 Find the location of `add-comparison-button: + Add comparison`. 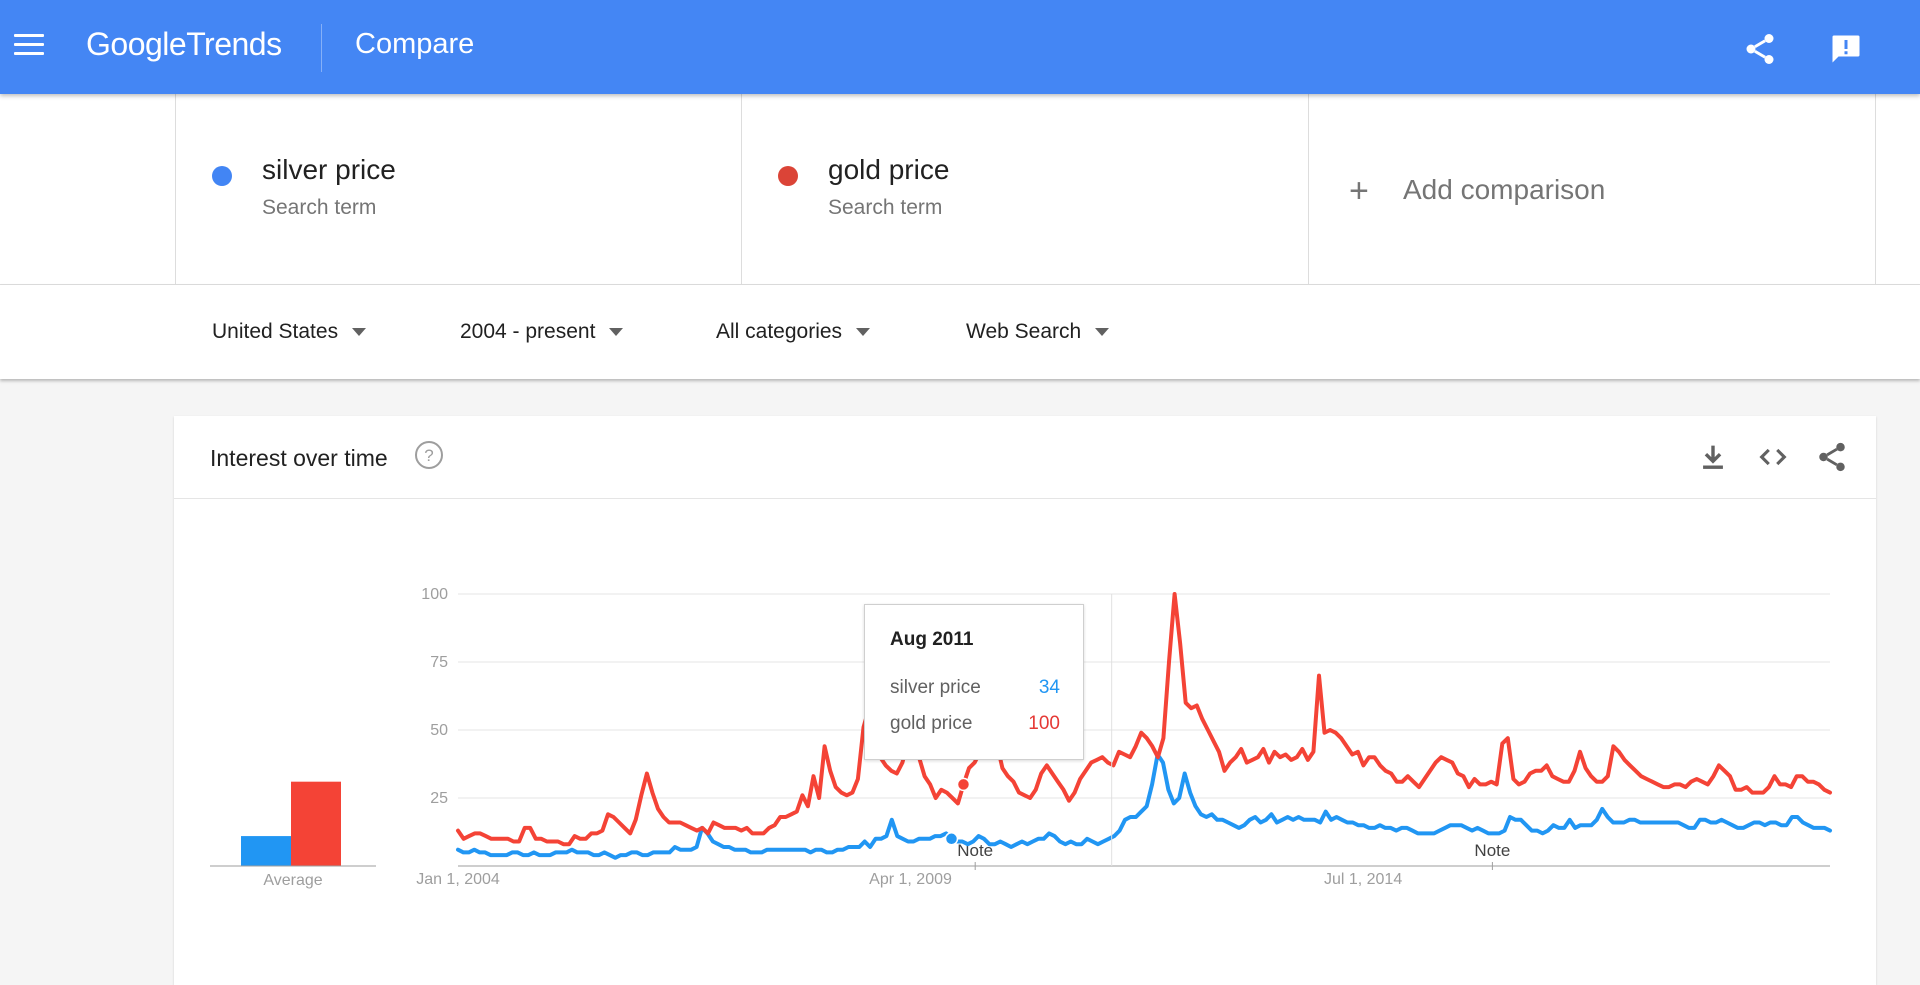

add-comparison-button: + Add comparison is located at coordinates (1591, 189).